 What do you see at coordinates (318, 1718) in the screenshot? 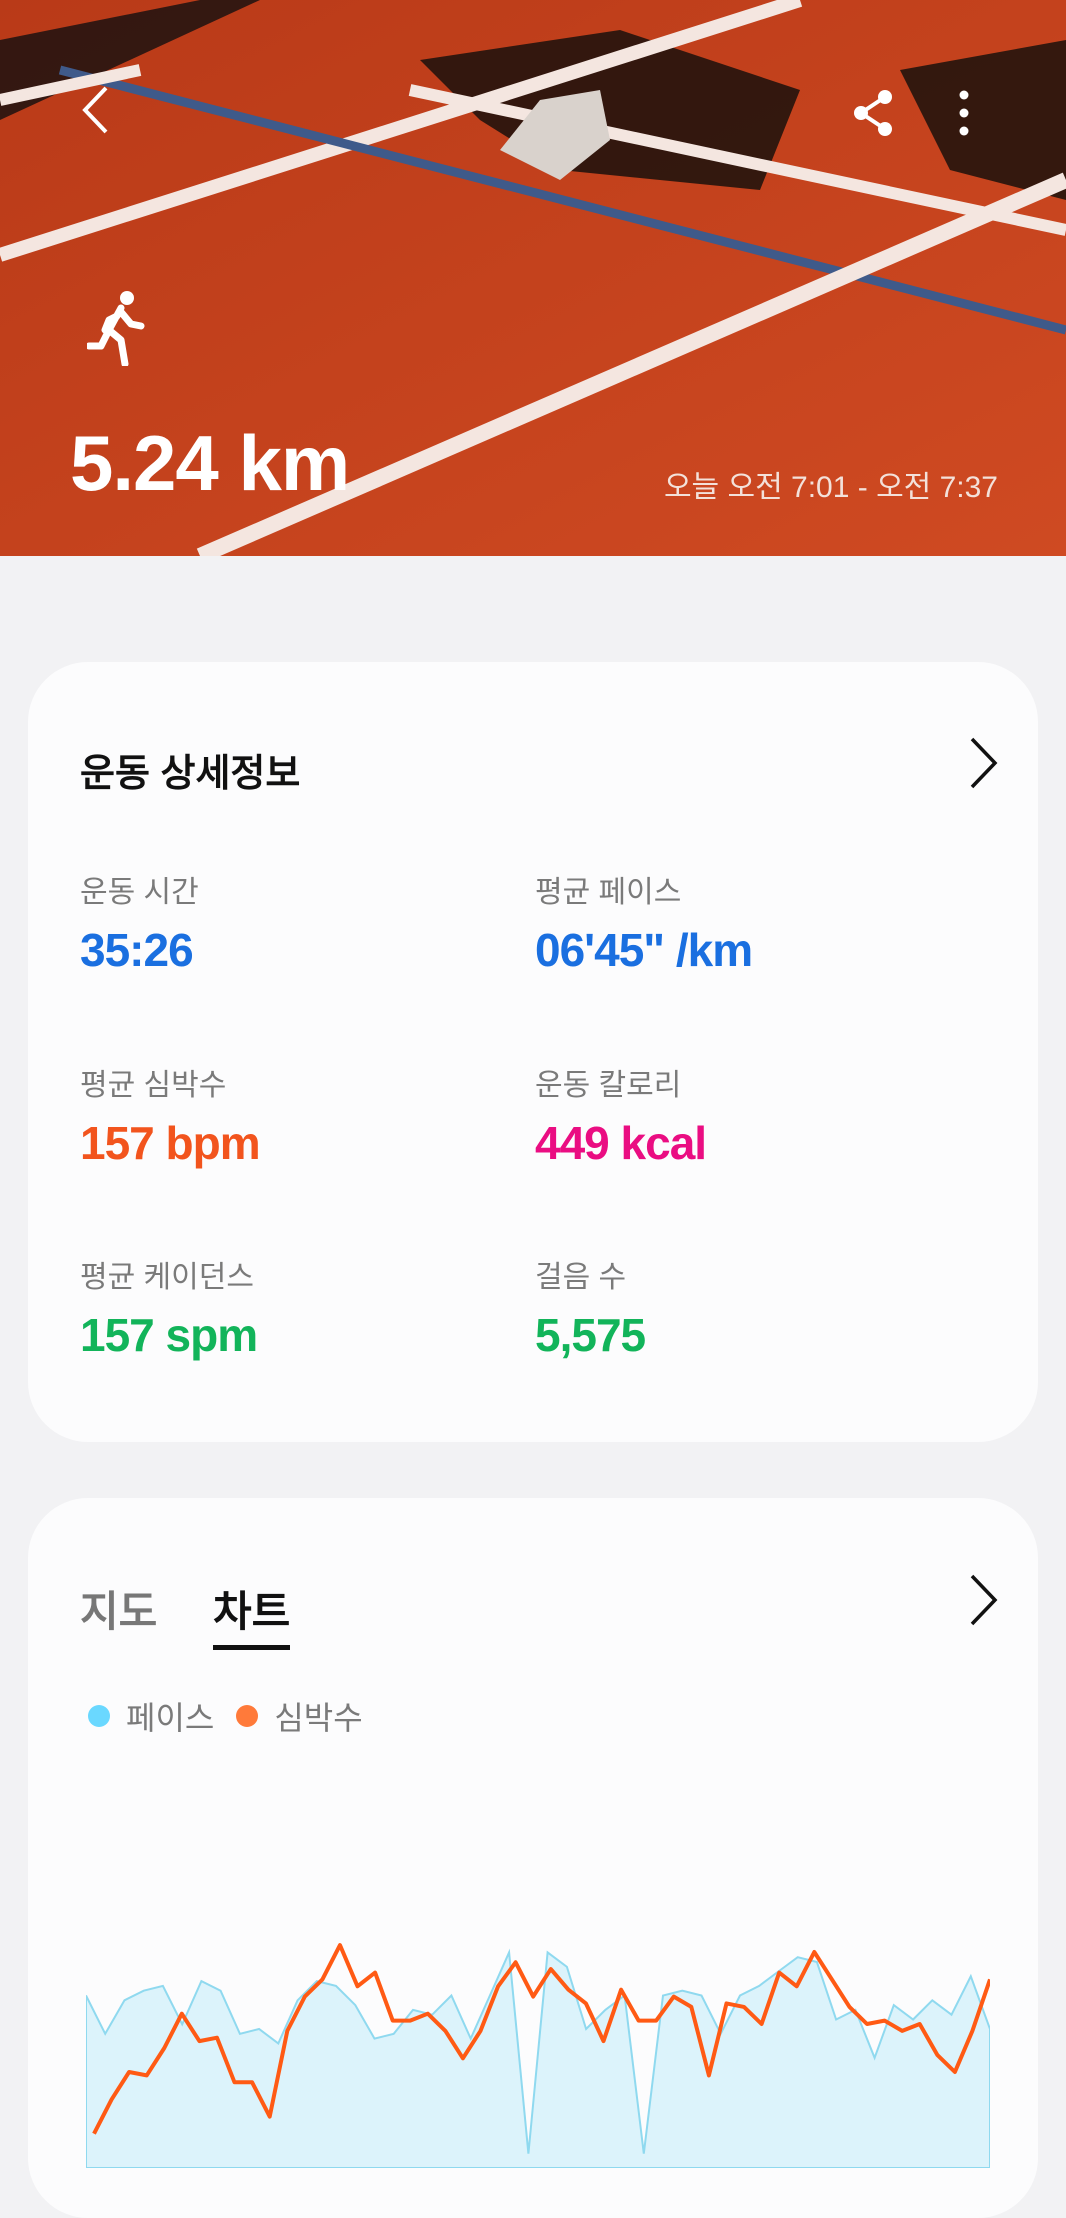
I see `legend-label-heart-rate: 심박수` at bounding box center [318, 1718].